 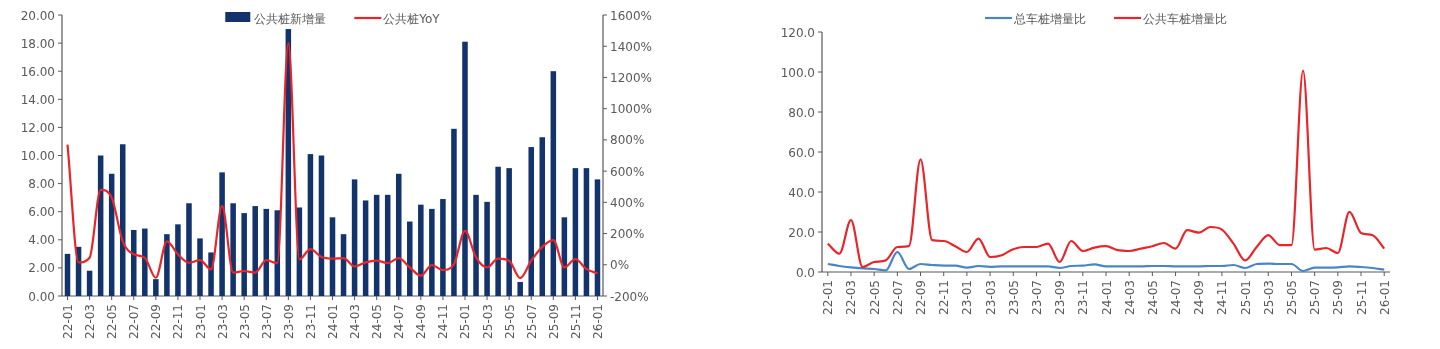 I want to click on x-tick-label: 24-05, so click(x=1152, y=297).